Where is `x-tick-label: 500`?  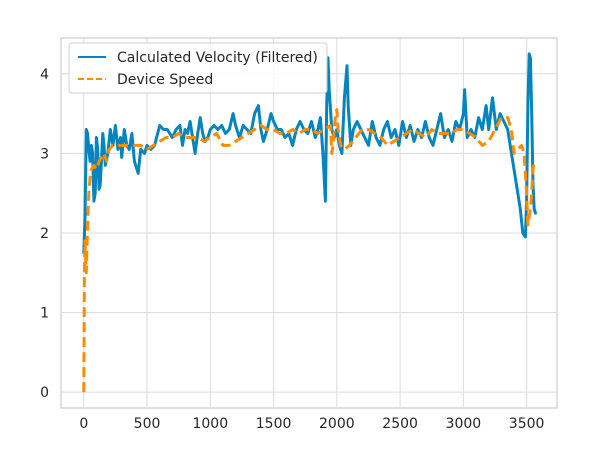 x-tick-label: 500 is located at coordinates (147, 424).